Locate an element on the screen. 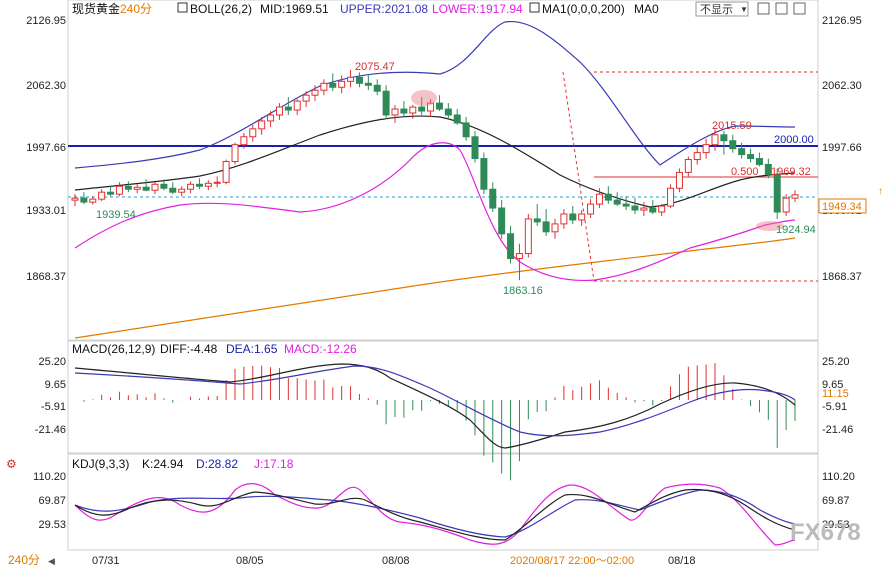 The height and width of the screenshot is (573, 890). kdj-d: D:28.82 is located at coordinates (217, 464).